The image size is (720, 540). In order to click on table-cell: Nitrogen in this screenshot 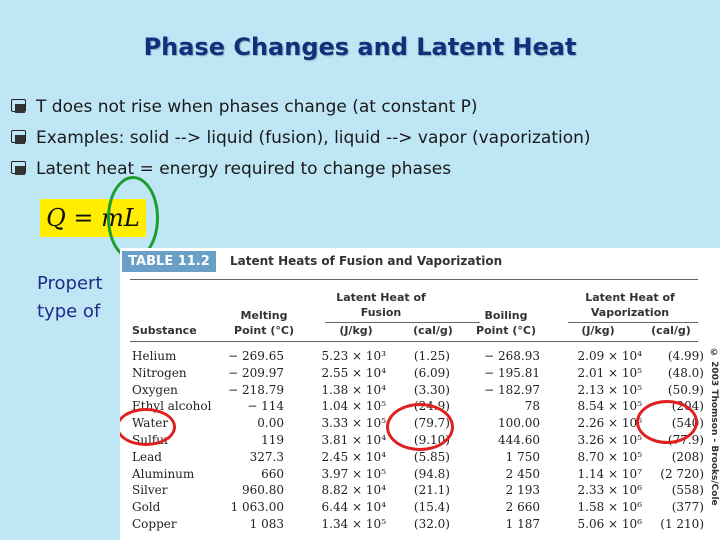, I will do `click(159, 372)`.